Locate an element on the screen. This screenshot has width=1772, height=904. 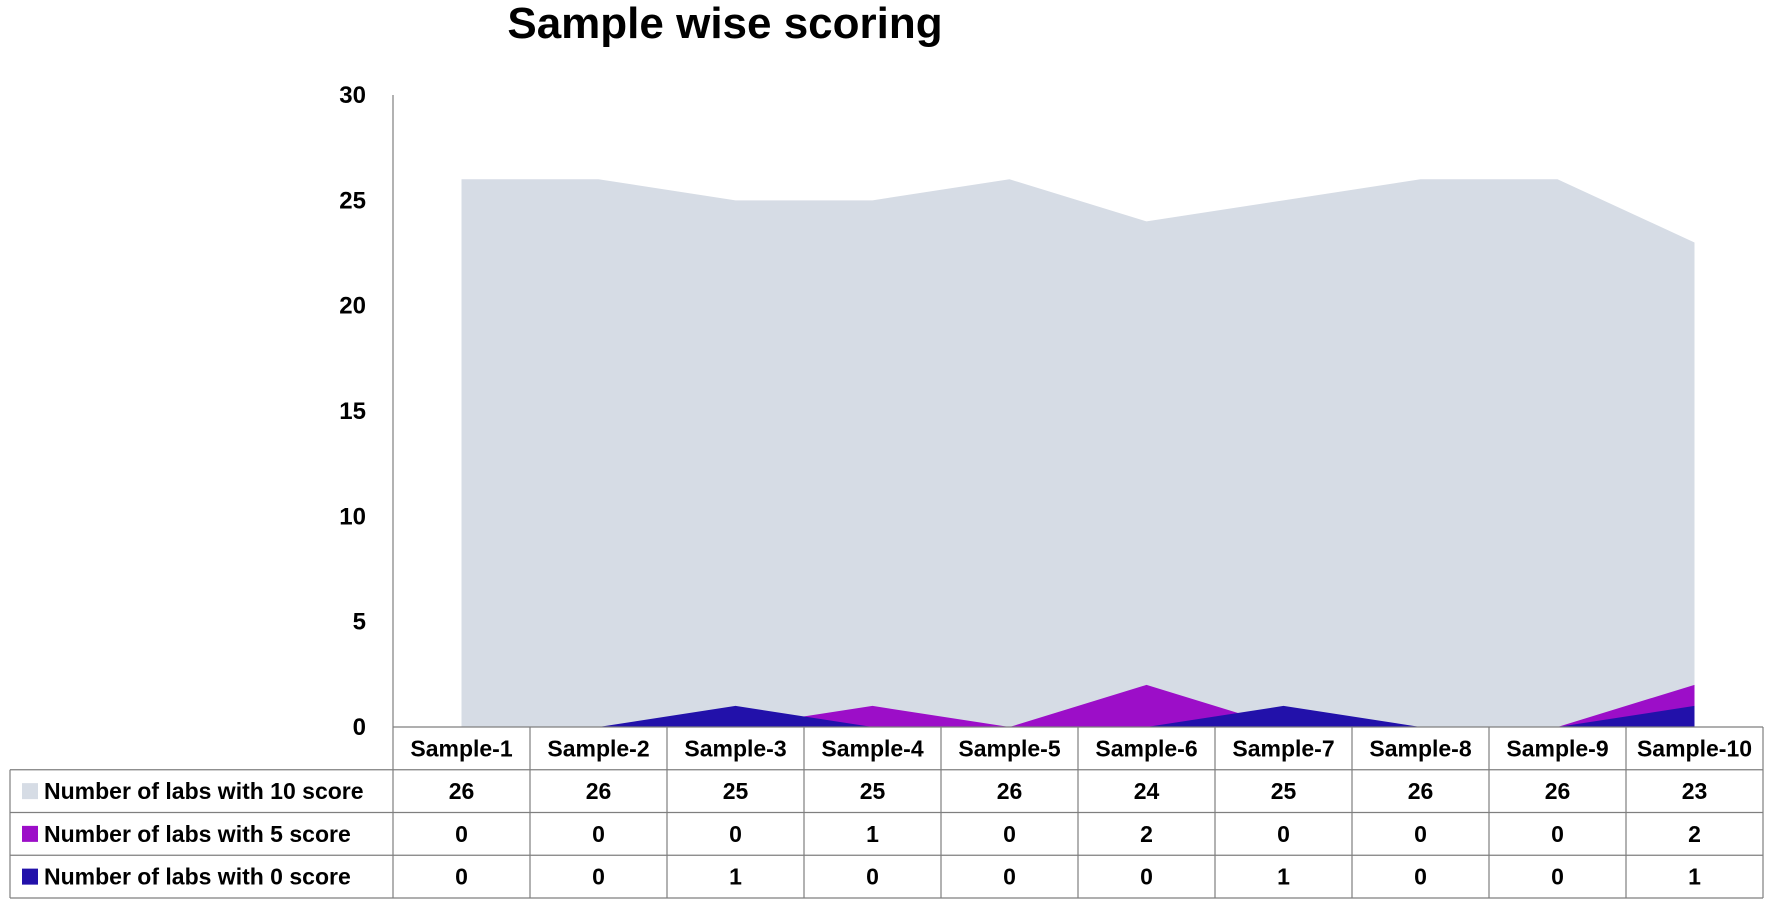
data-label-value: 24 is located at coordinates (1147, 791).